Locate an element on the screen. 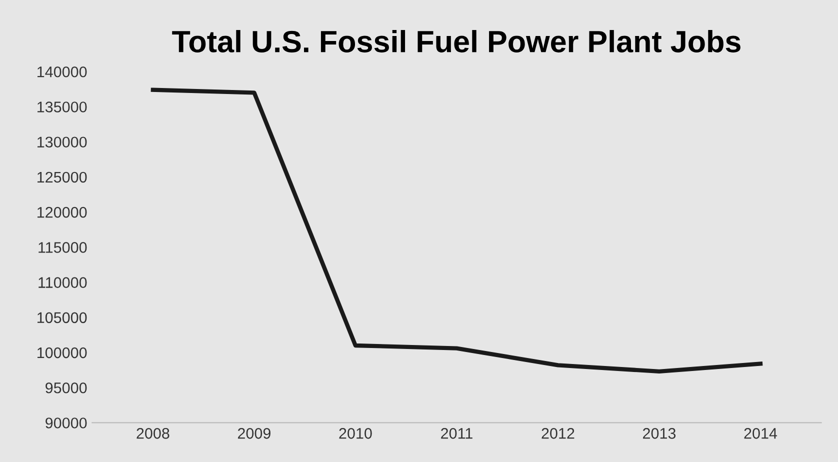  y-tick-label: 115000 is located at coordinates (62, 247).